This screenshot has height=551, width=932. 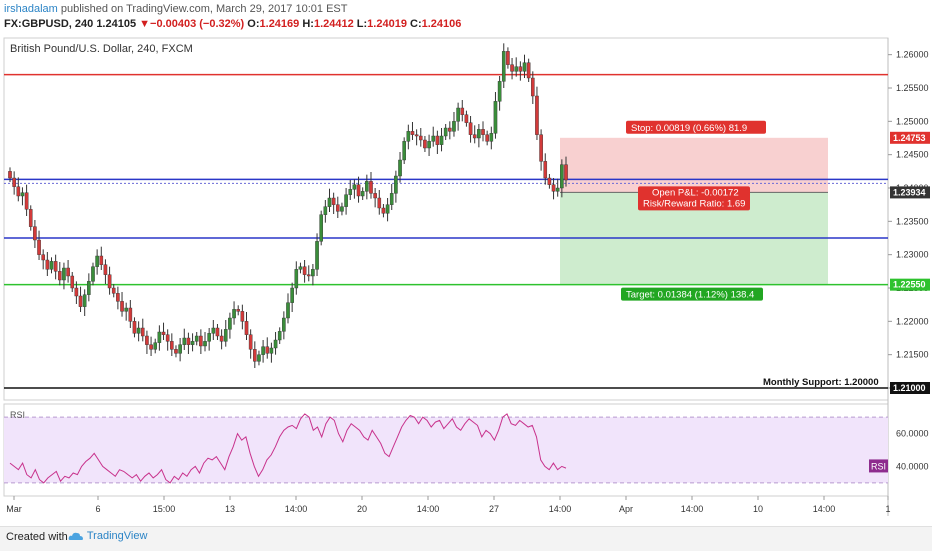 What do you see at coordinates (821, 382) in the screenshot?
I see `monthly-support-label: Monthly Support: 1.20000` at bounding box center [821, 382].